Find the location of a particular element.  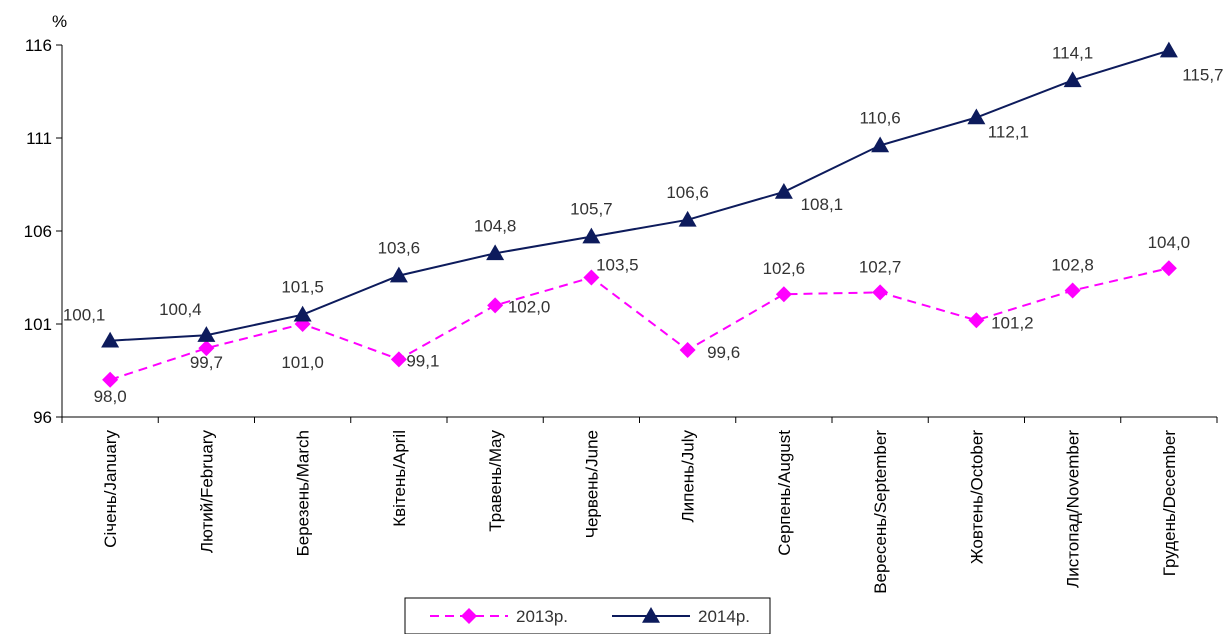

x-tick-label: Липень/July is located at coordinates (688, 476).